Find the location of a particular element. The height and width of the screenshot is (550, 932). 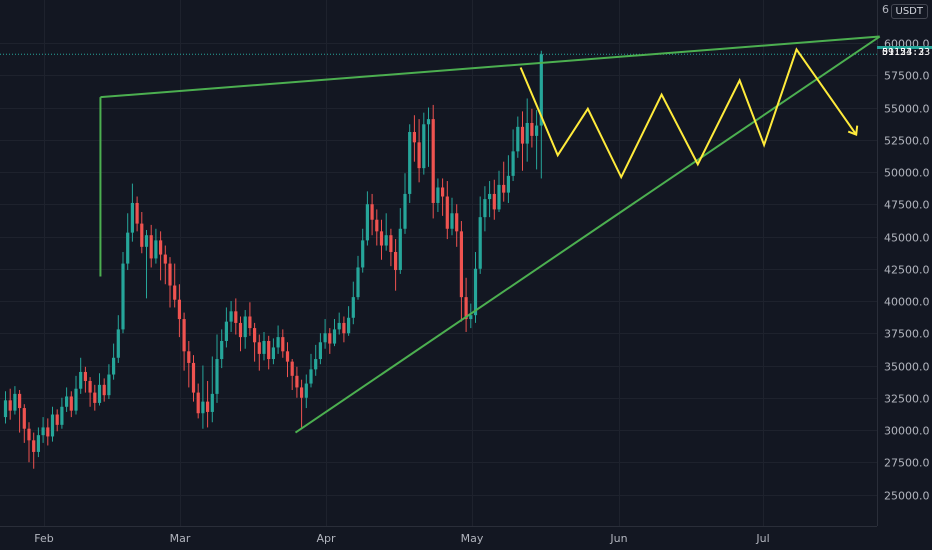

price-tick-label: 37500.0 is located at coordinates (907, 334).